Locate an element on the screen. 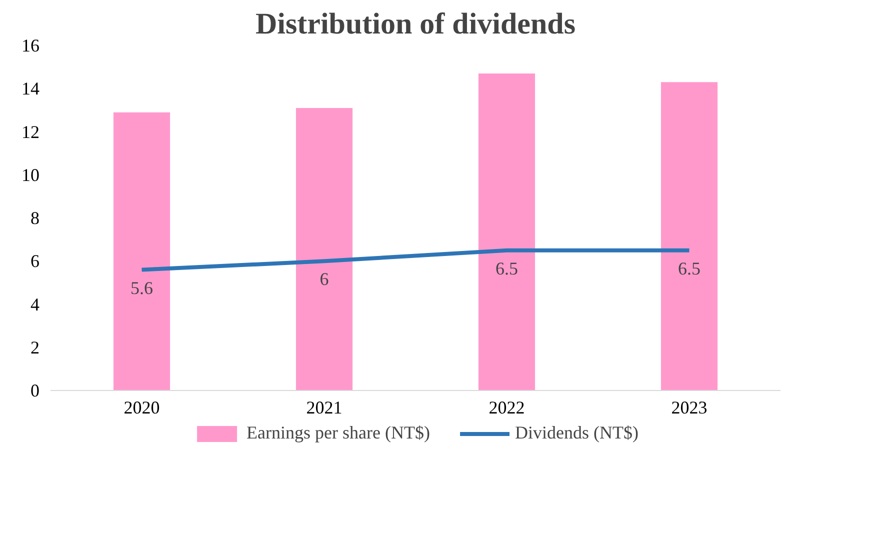 This screenshot has height=538, width=887. y-tick-label: 16 is located at coordinates (31, 46).